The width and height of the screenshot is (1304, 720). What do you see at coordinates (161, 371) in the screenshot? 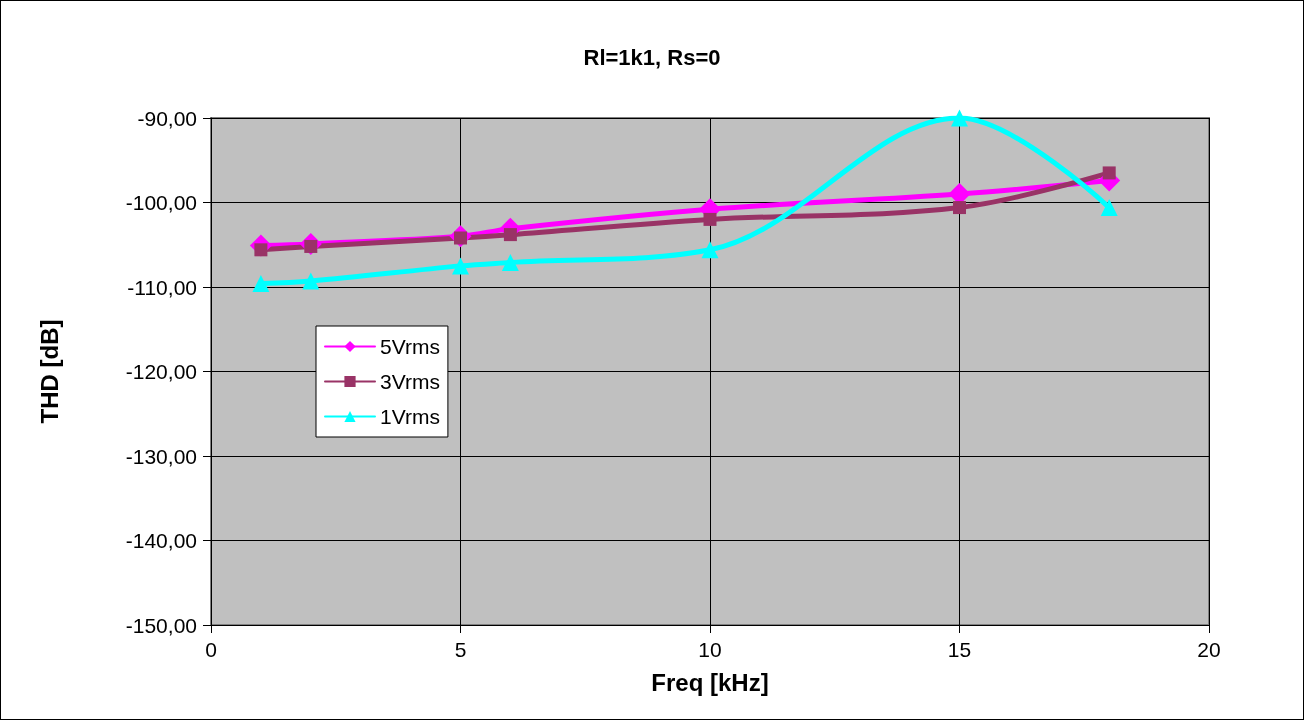
I see `y-tick-label: -120,00` at bounding box center [161, 371].